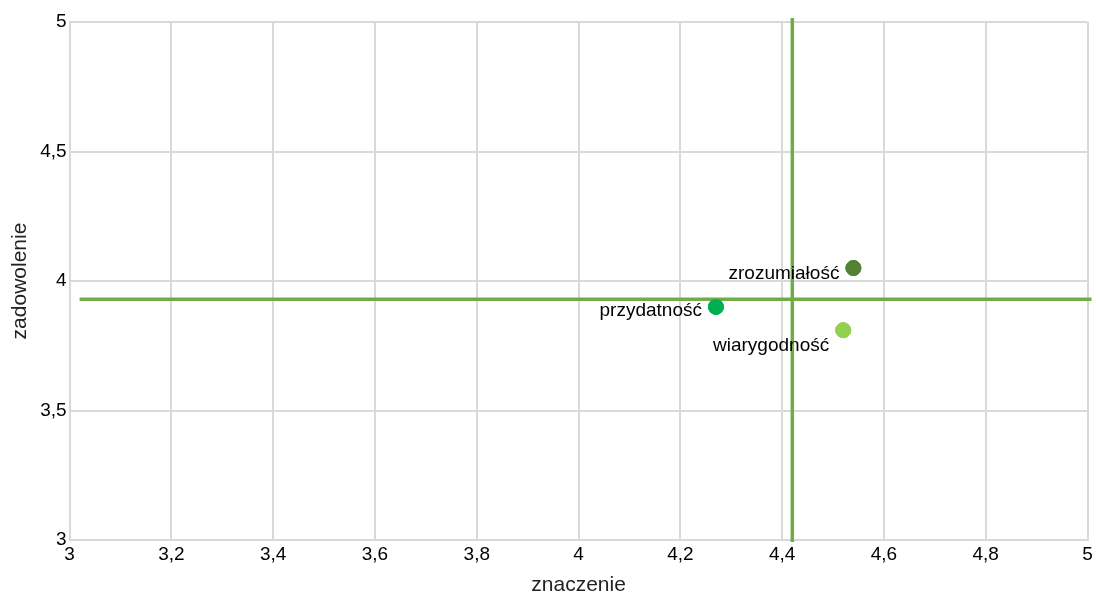 The image size is (1096, 604). Describe the element at coordinates (680, 553) in the screenshot. I see `x-tick-label: 4,2` at that location.